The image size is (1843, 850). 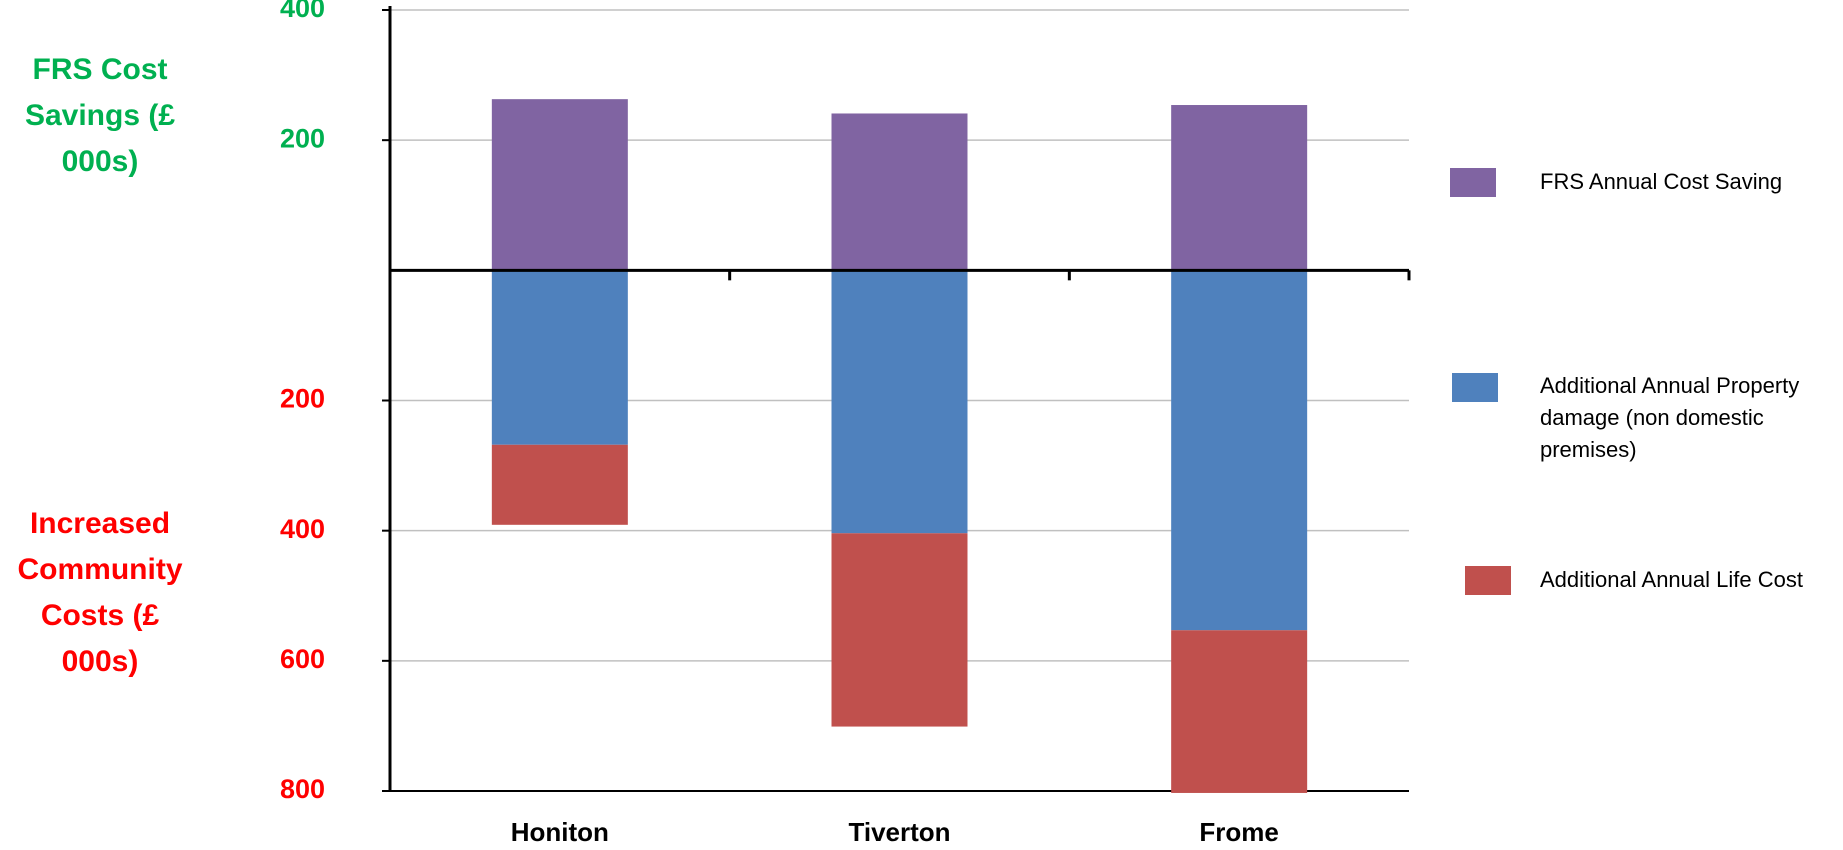 What do you see at coordinates (302, 789) in the screenshot?
I see `y-tick-label: 800` at bounding box center [302, 789].